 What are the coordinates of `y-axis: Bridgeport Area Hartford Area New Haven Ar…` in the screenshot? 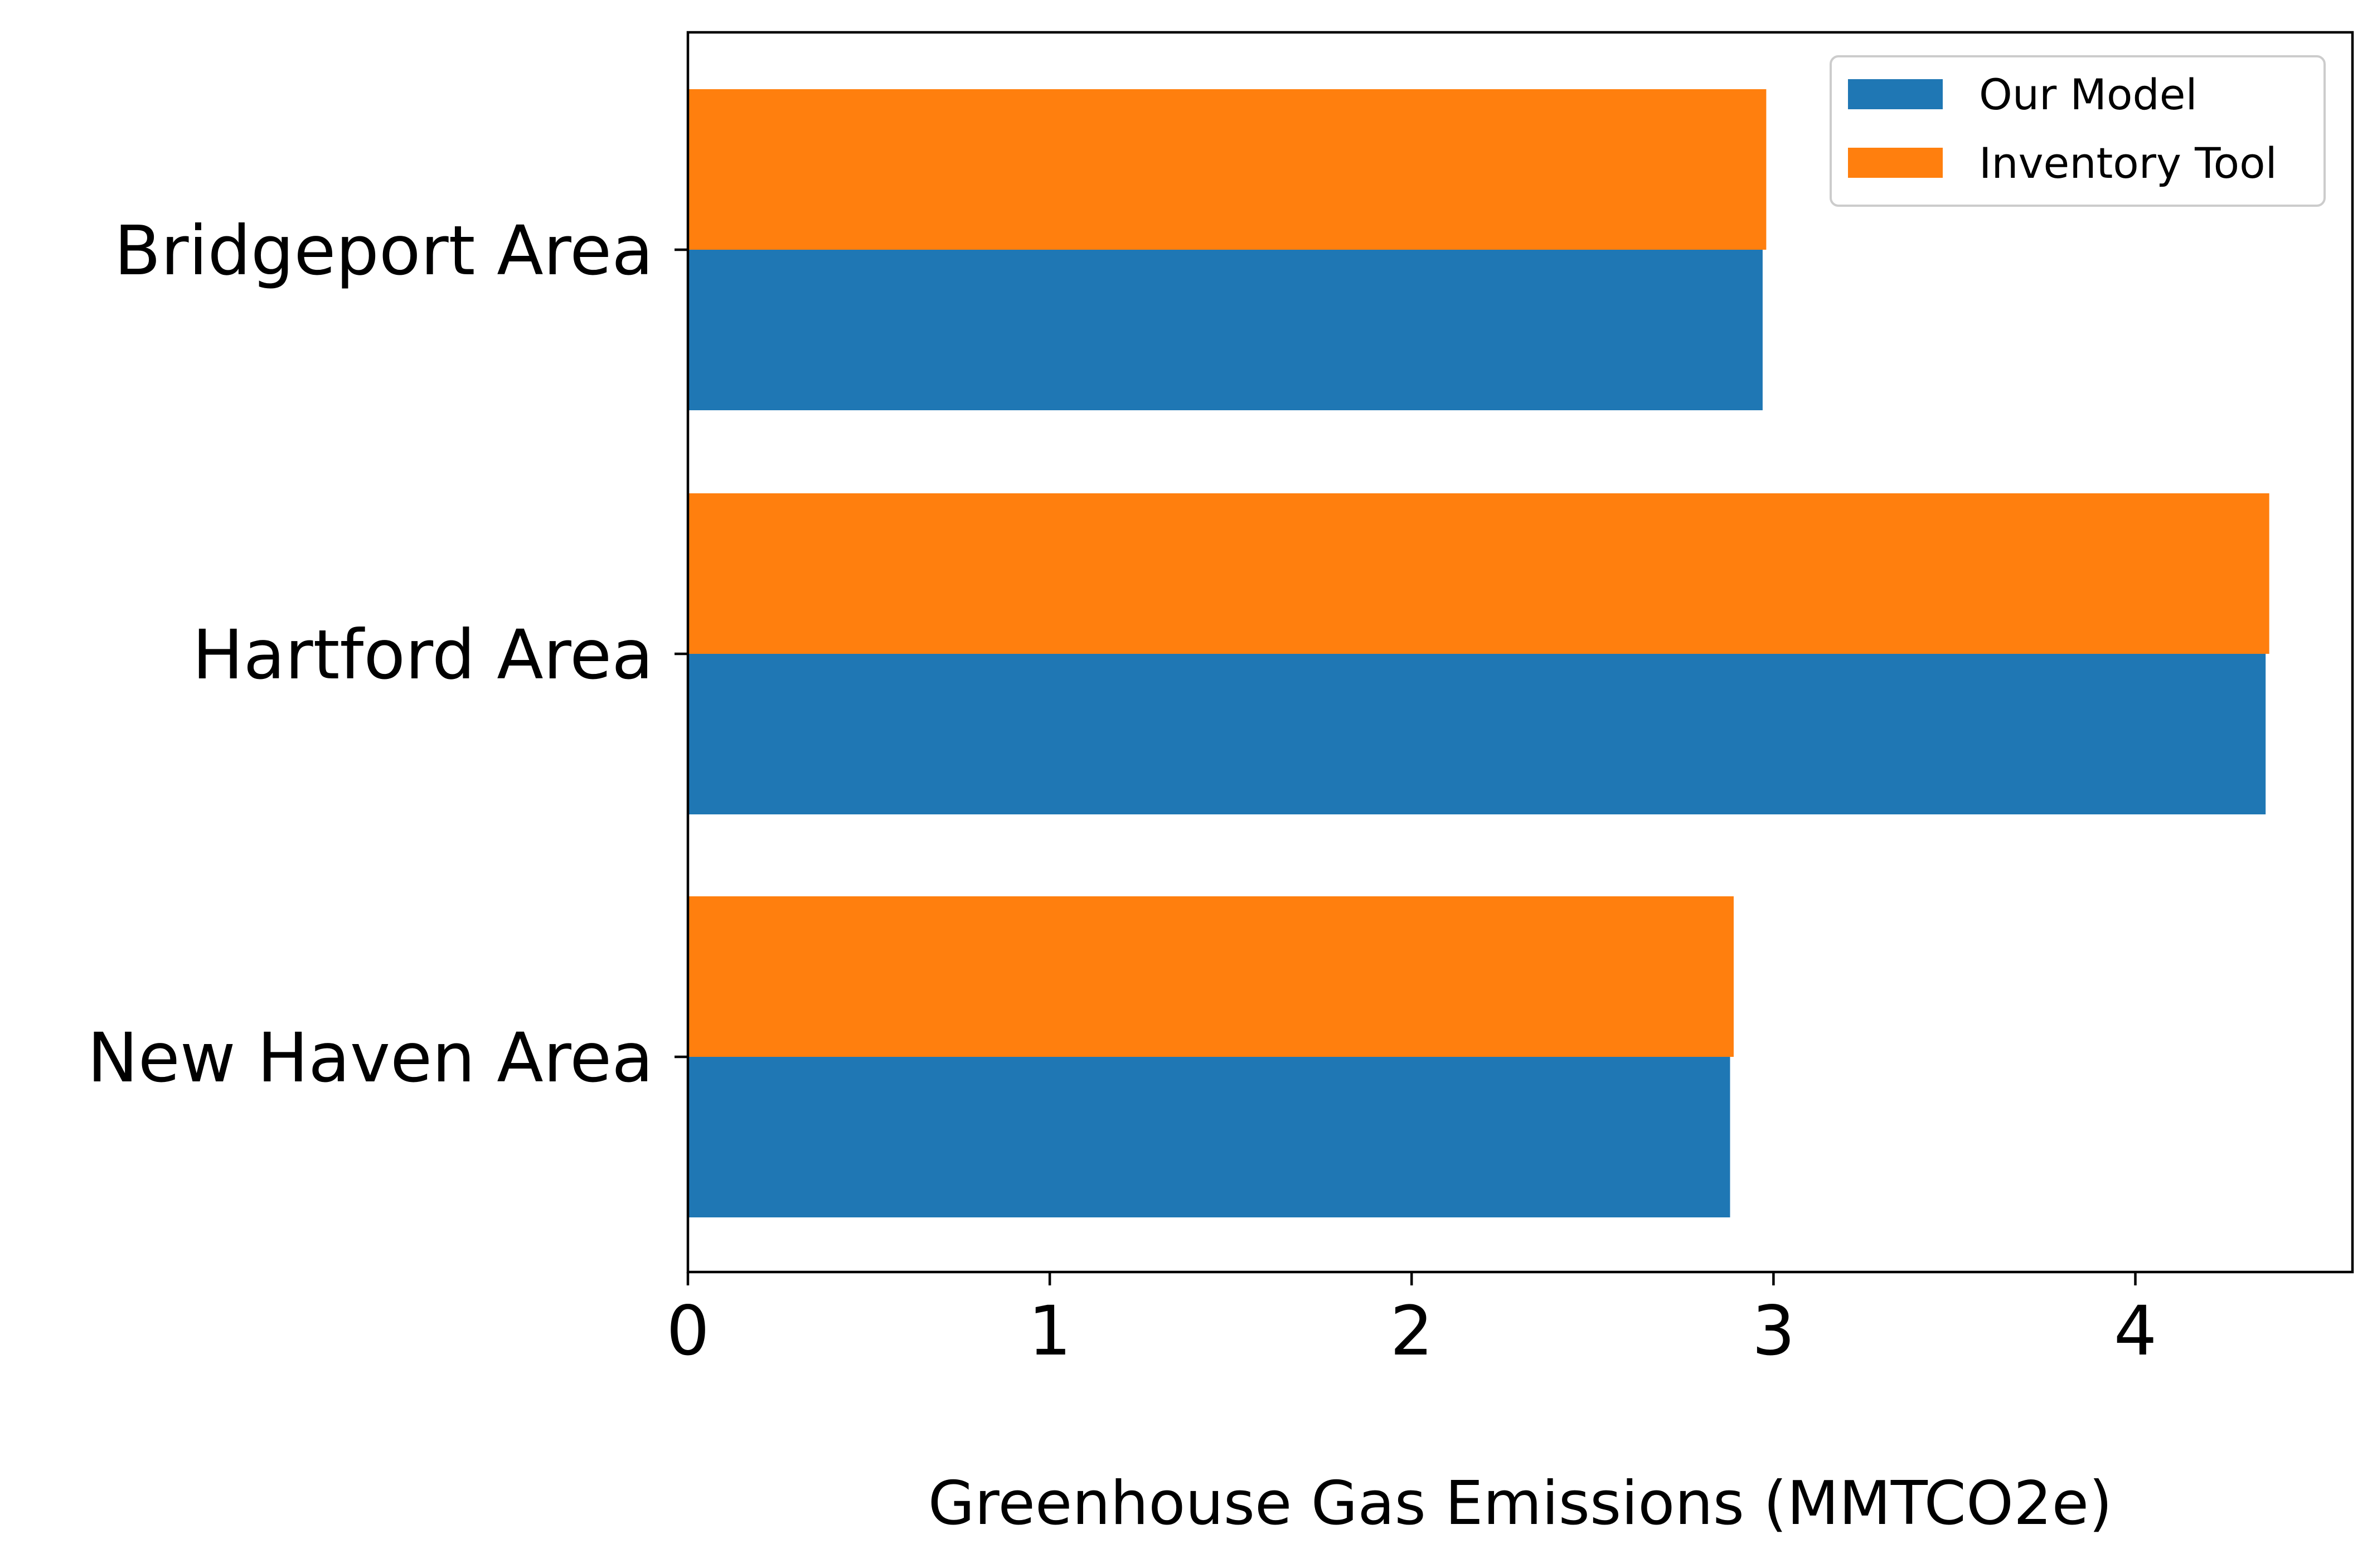 It's located at (388, 654).